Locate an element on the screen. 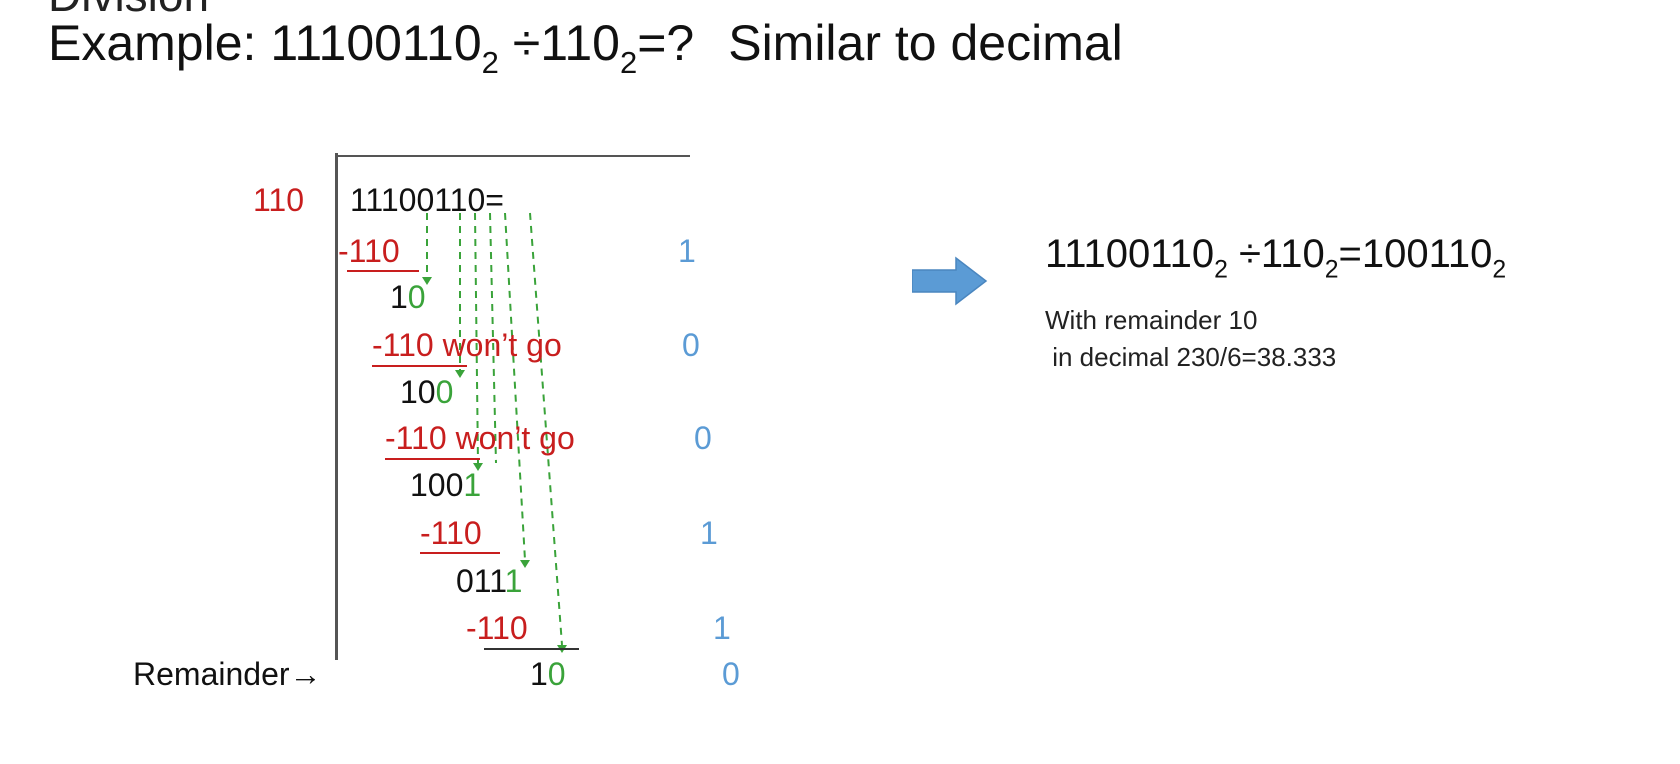 The image size is (1680, 764). partial-1: 10 is located at coordinates (408, 297).